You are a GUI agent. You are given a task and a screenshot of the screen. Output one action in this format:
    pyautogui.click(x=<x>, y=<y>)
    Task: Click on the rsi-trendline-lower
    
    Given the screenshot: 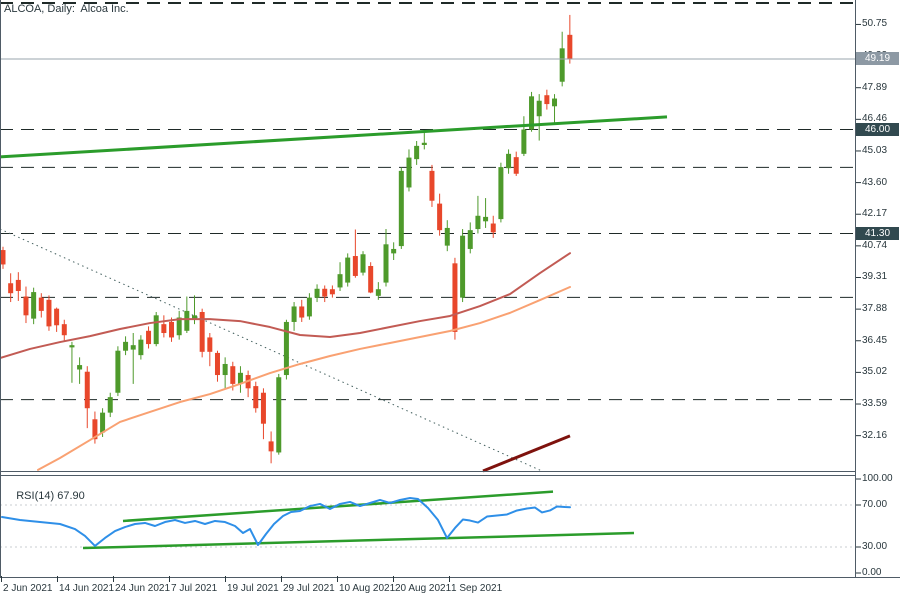 What is the action you would take?
    pyautogui.click(x=358, y=540)
    